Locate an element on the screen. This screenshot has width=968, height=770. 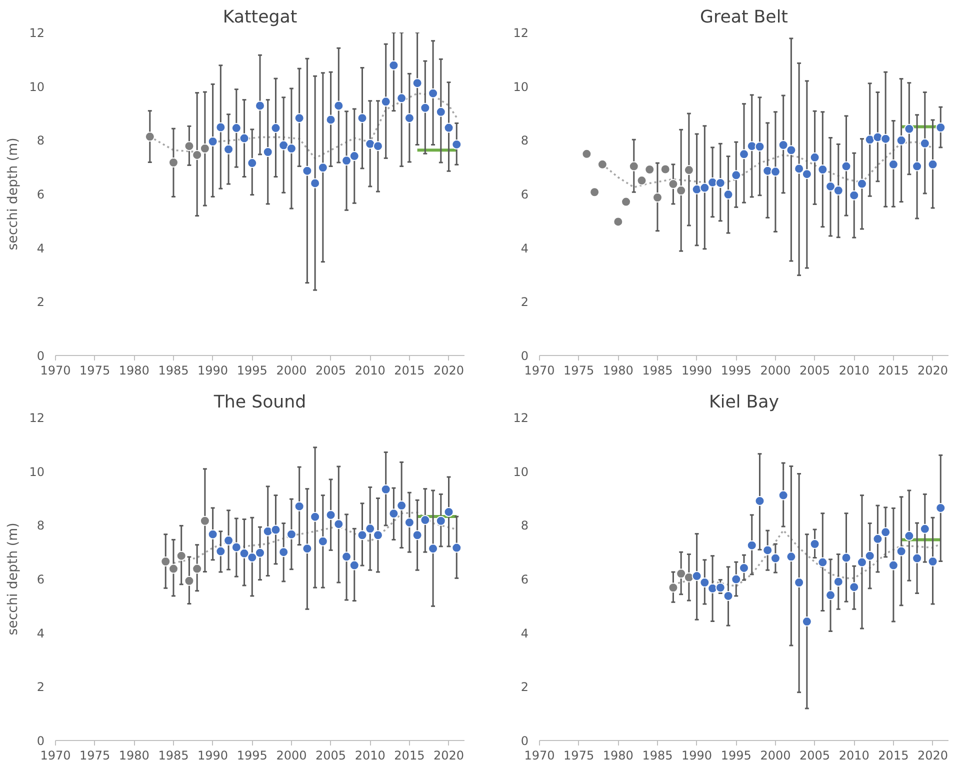
chart-title: Great Belt is located at coordinates (744, 18).